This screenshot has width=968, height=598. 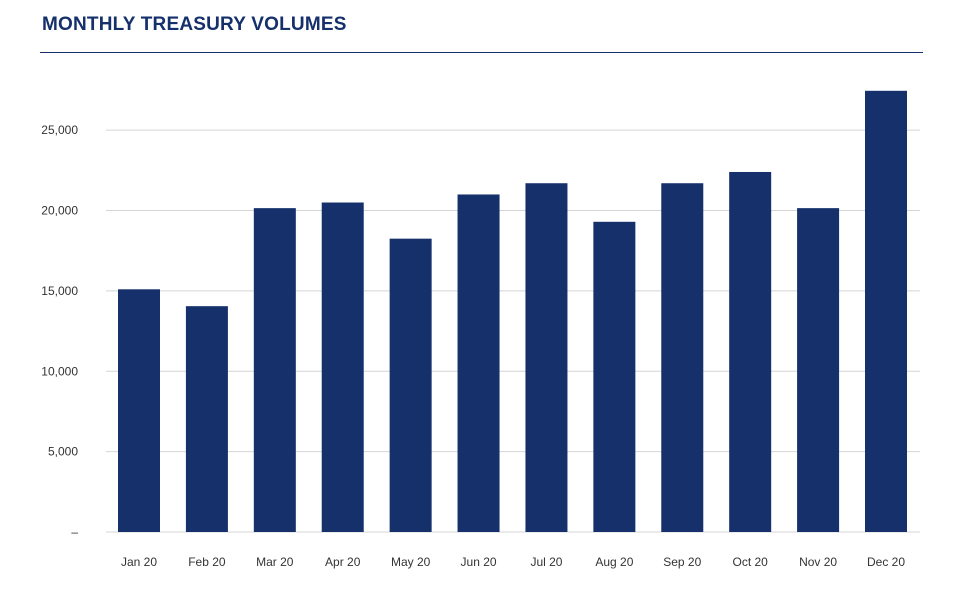 What do you see at coordinates (59, 211) in the screenshot?
I see `y-tick-label: 20,000` at bounding box center [59, 211].